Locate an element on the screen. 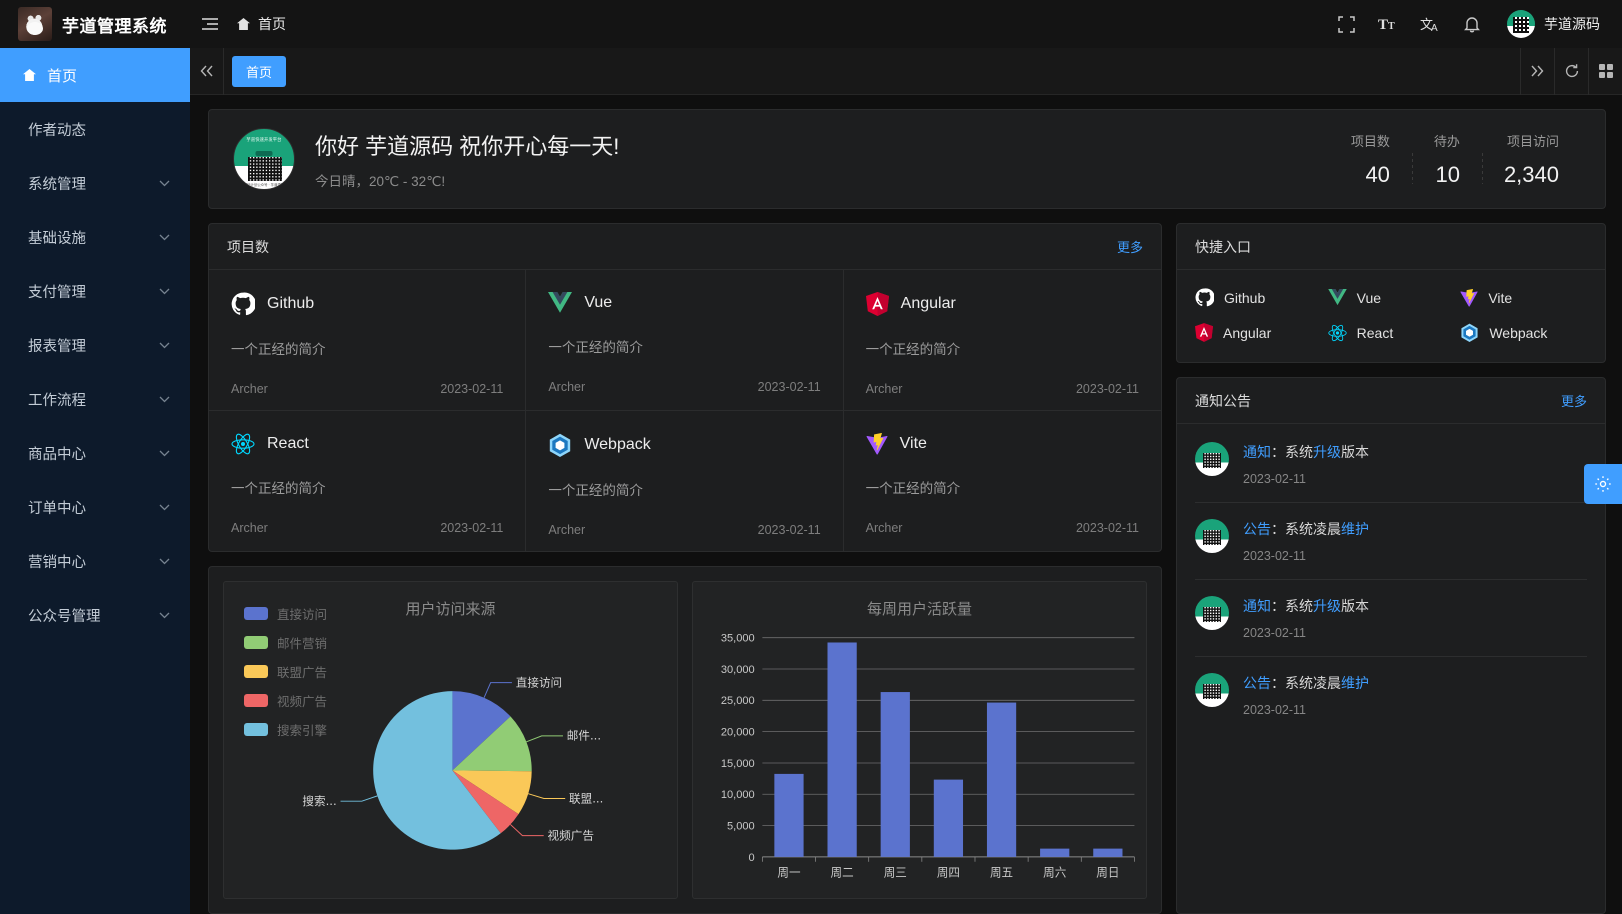 The image size is (1622, 914). brand: 芋道管理系统 is located at coordinates (95, 24).